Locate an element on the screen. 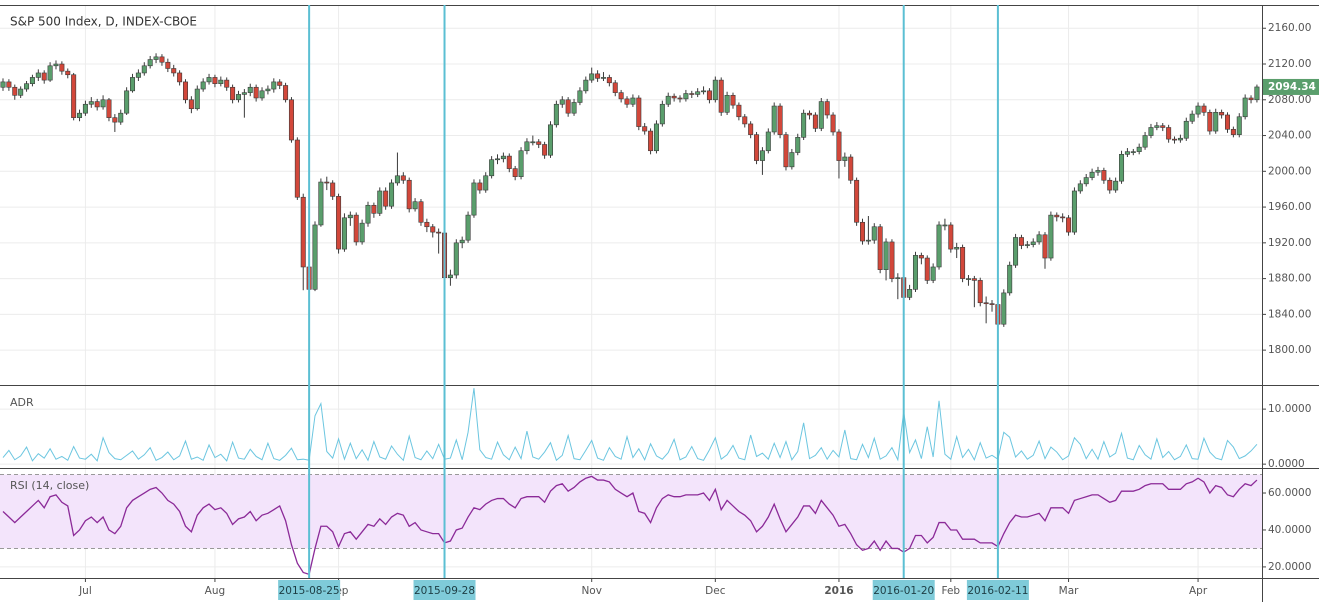  last-price-label: 2094.34 is located at coordinates (1292, 87).